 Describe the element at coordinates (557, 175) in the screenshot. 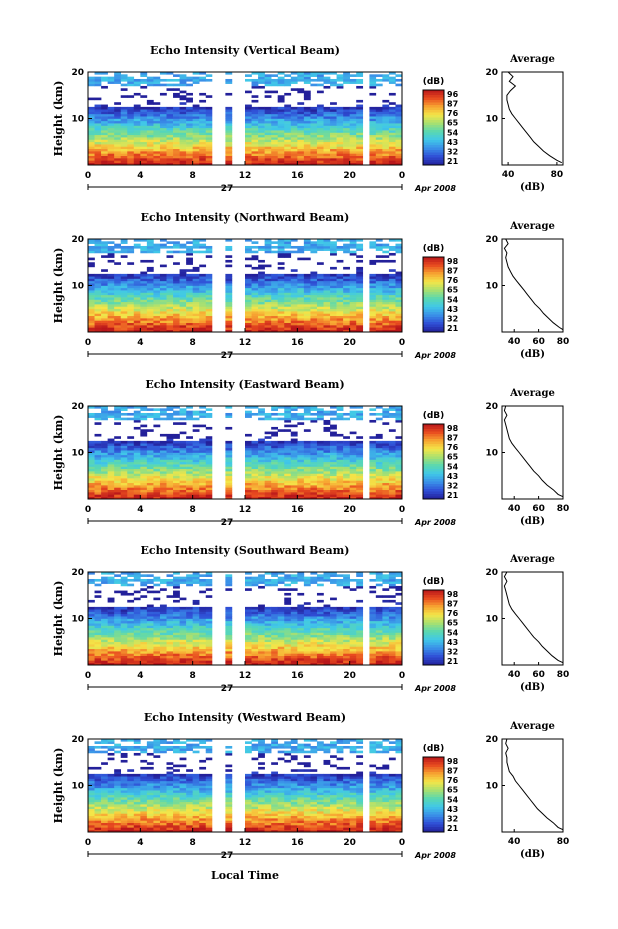

I see `profile-x-tick-label: 80` at that location.